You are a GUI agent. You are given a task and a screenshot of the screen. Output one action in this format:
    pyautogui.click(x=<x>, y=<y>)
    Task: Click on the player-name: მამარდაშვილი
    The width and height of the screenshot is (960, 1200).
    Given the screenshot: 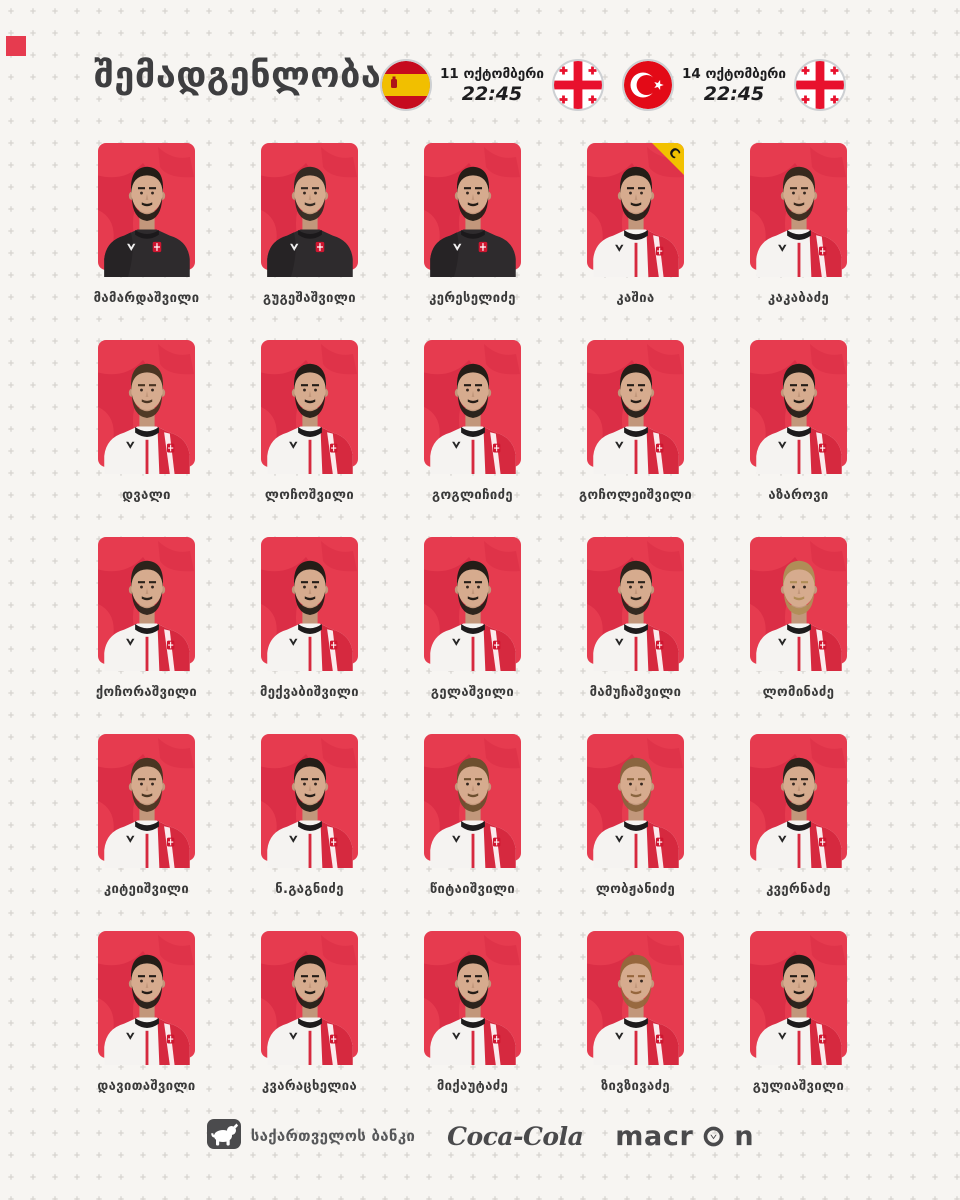 What is the action you would take?
    pyautogui.click(x=146, y=298)
    